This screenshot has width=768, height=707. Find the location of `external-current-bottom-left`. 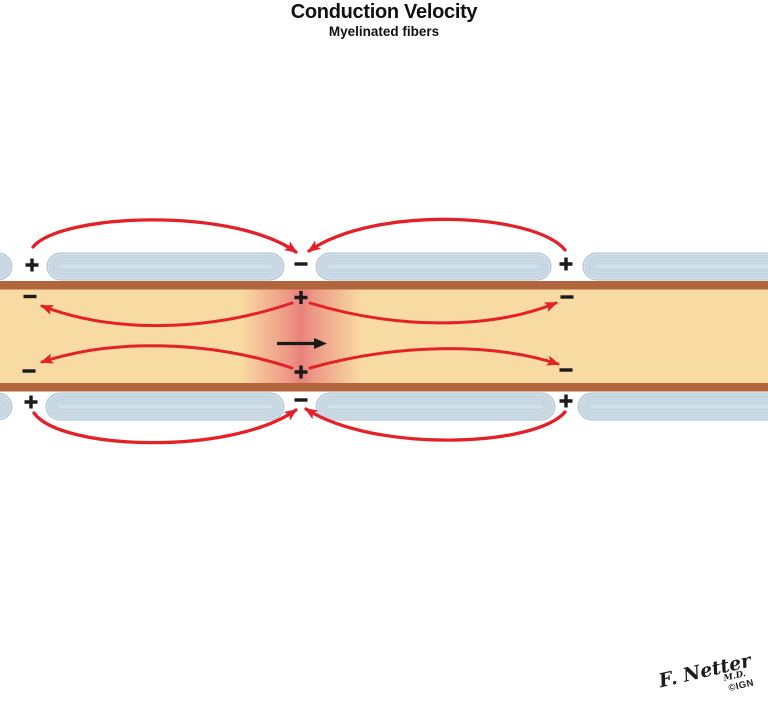

external-current-bottom-left is located at coordinates (165, 426).